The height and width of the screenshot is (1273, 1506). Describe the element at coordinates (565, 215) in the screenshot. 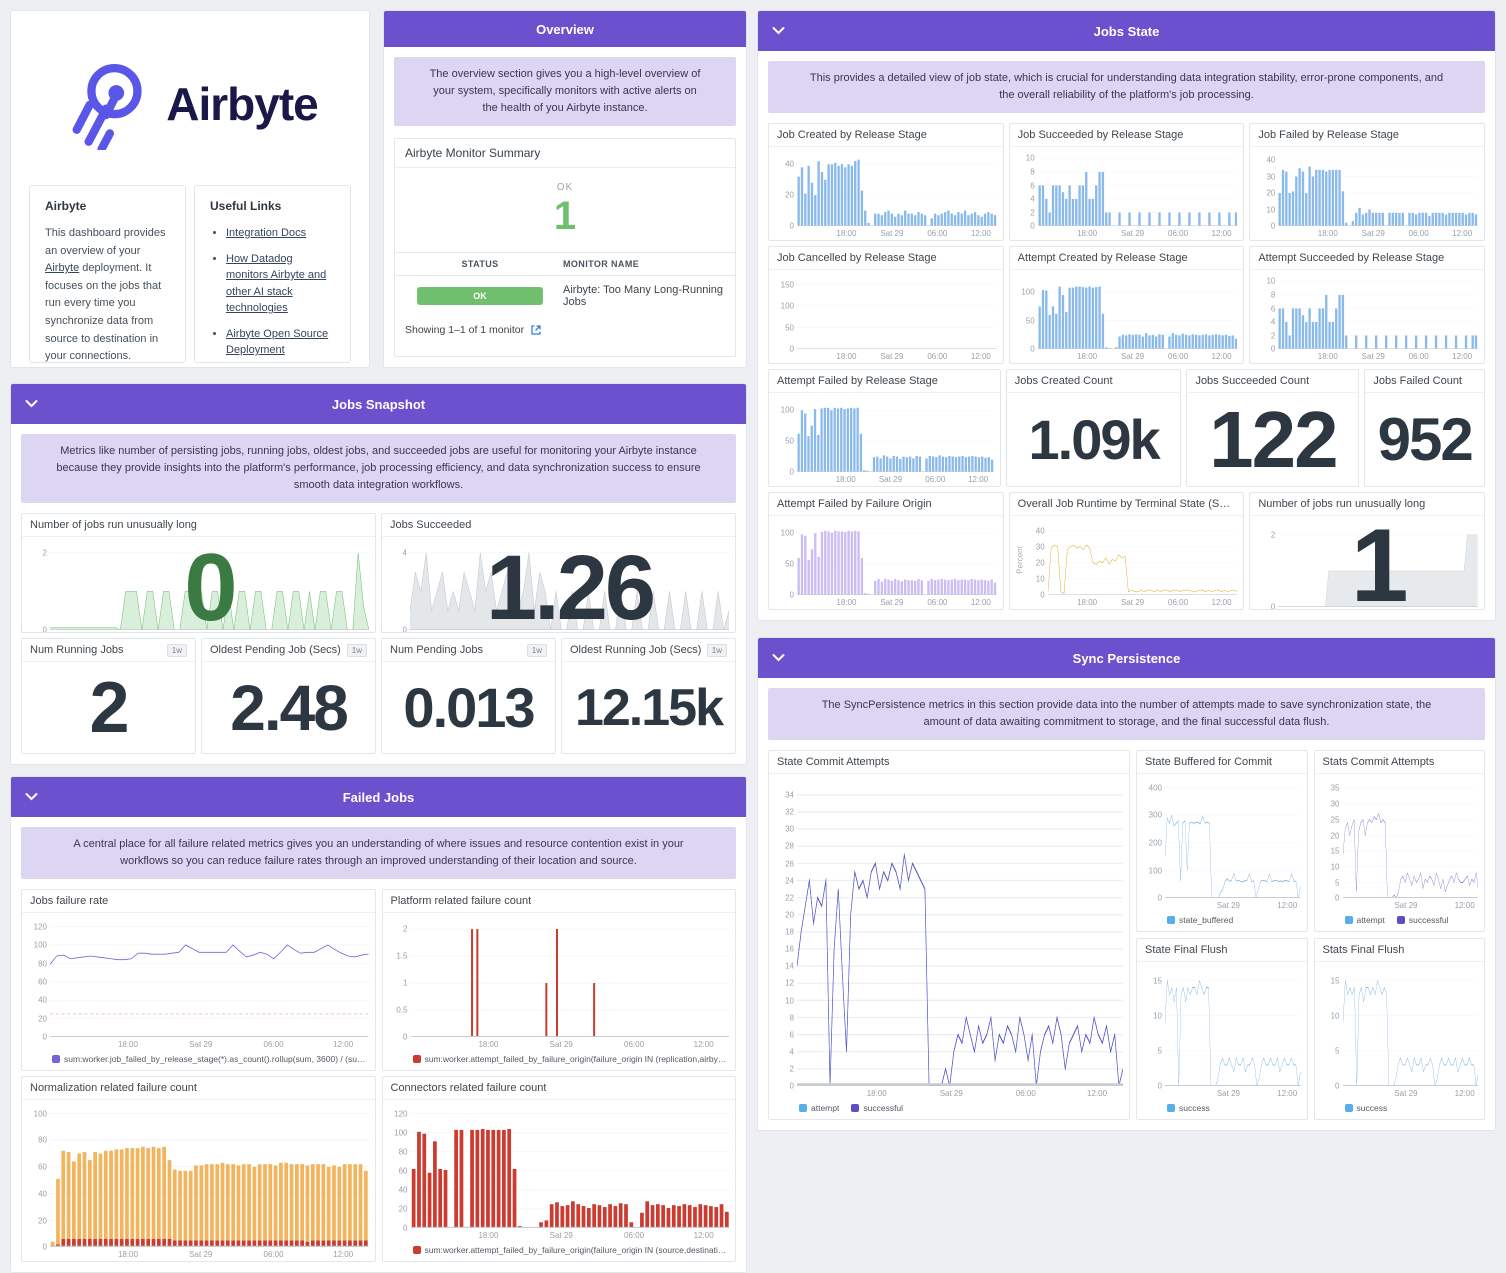

I see `ok-monitor-count: 1` at that location.